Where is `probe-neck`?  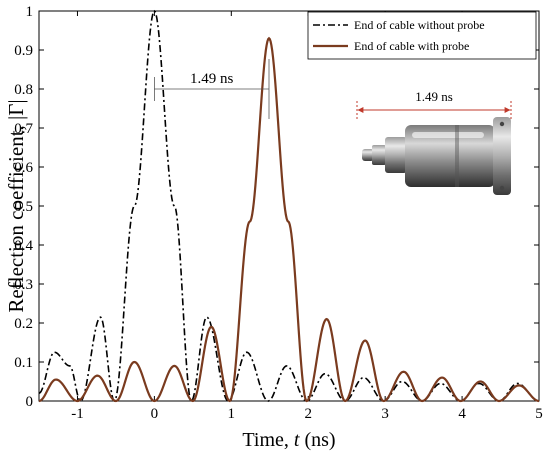
probe-neck is located at coordinates (379, 155).